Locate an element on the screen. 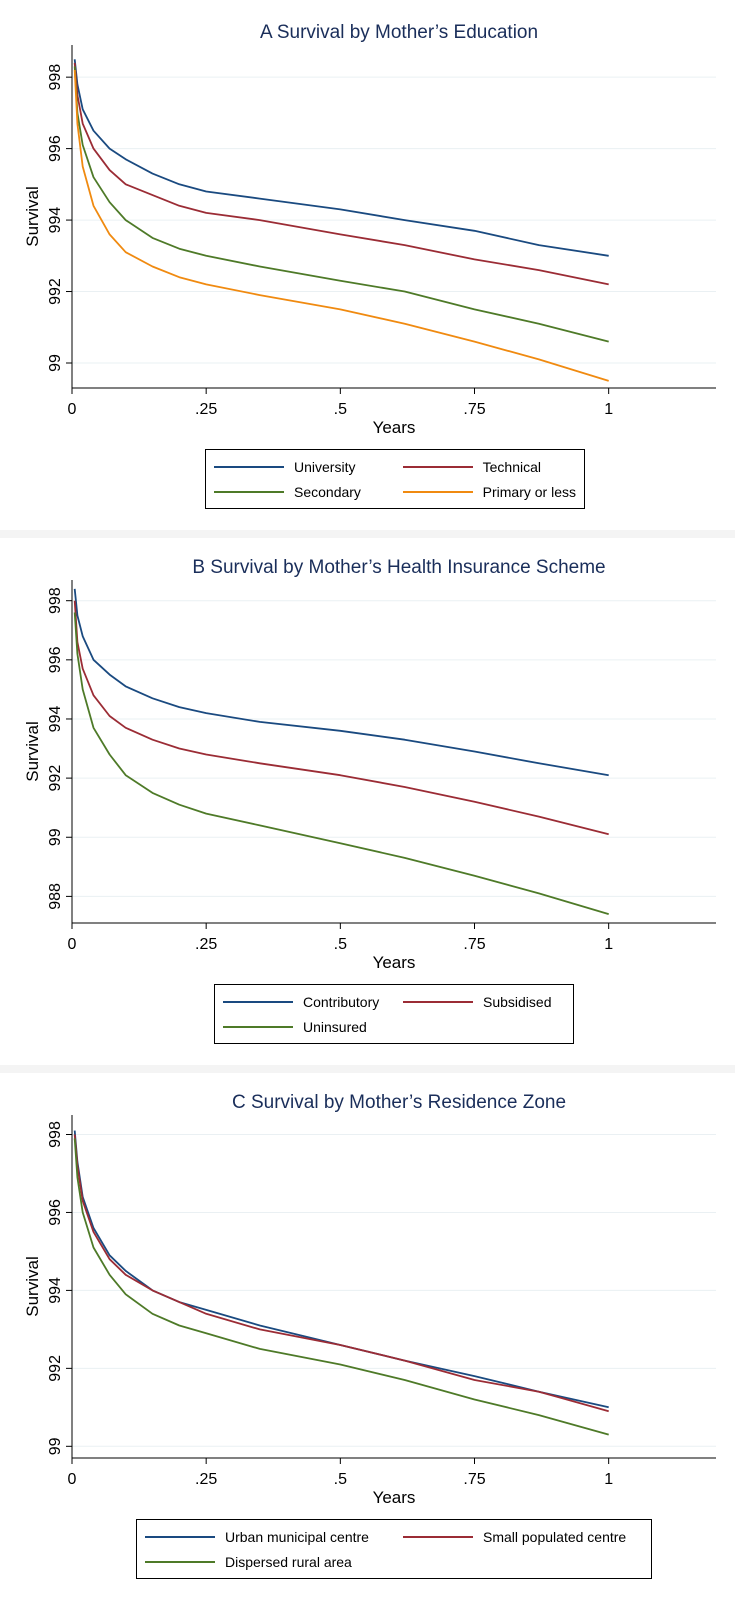  legend-item-contributory: Contributory is located at coordinates (304, 1001).